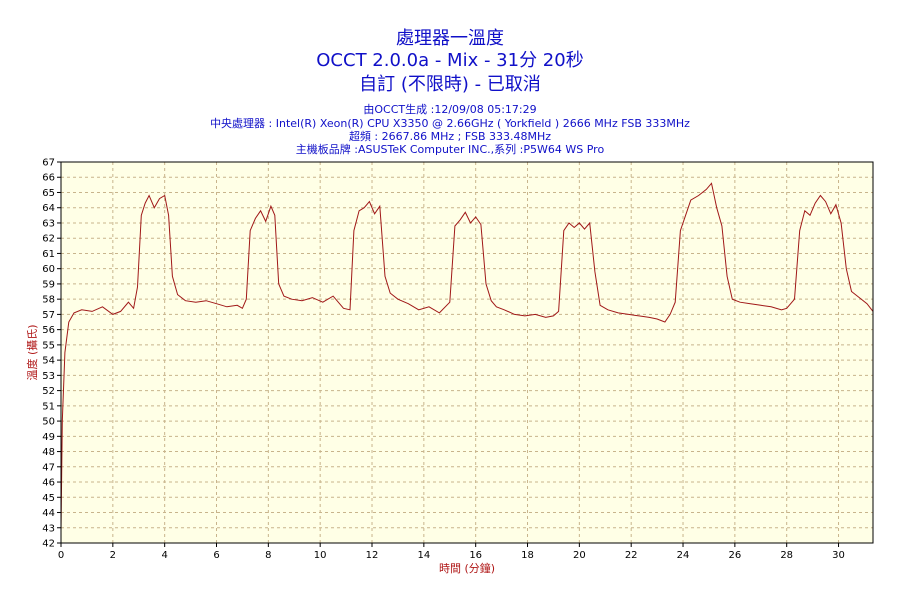 This screenshot has height=600, width=900. I want to click on chart-title: 處理器一溫度, so click(450, 38).